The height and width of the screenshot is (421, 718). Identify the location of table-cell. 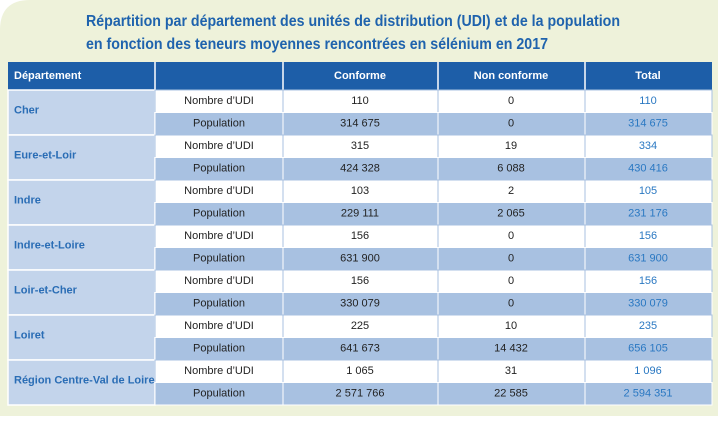
(648, 394).